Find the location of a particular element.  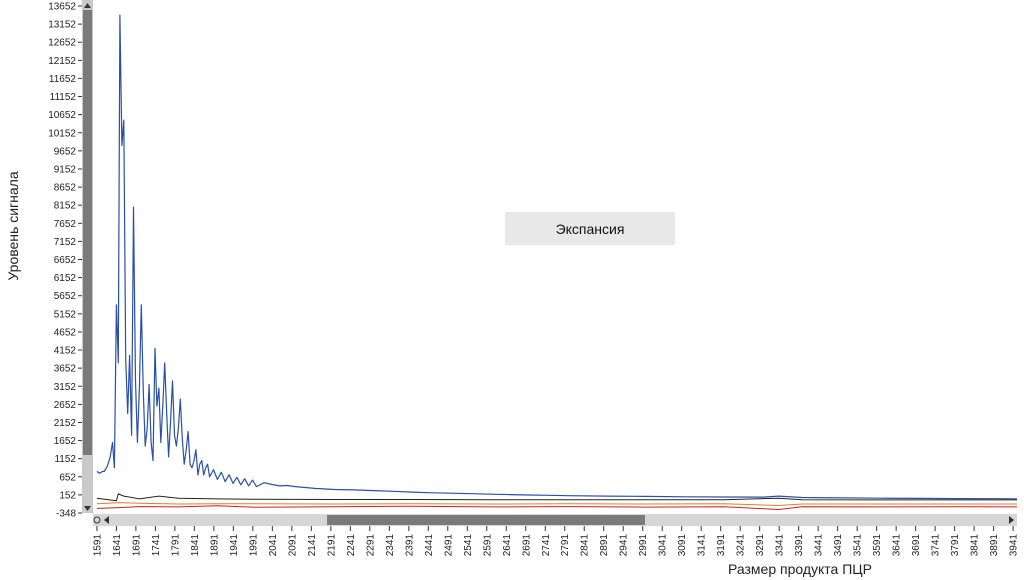

y-tick-label: 9652 is located at coordinates (65, 151).